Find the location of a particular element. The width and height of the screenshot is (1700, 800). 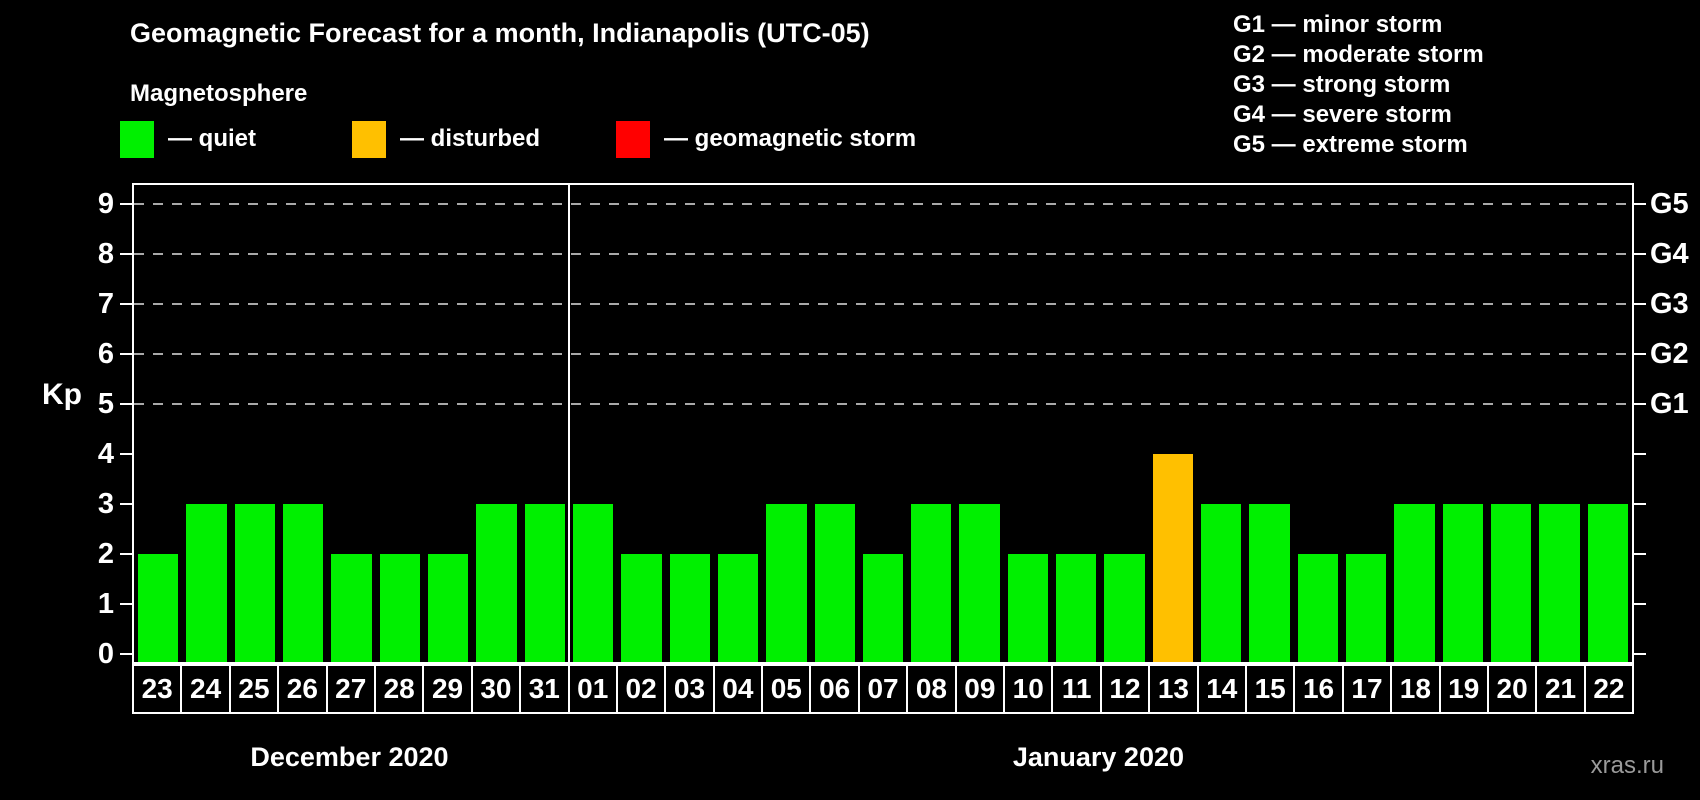

day-label-22: 22 is located at coordinates (1609, 689).